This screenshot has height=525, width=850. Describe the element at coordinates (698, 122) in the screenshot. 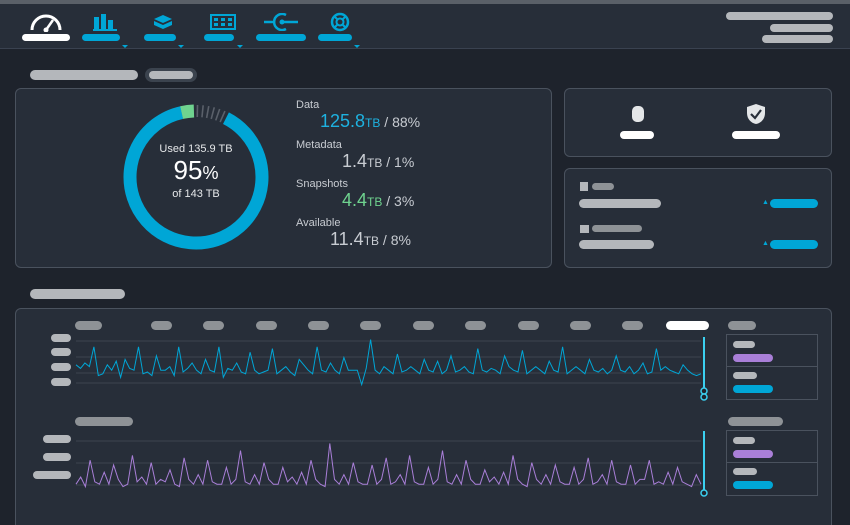

I see `status-panel` at that location.